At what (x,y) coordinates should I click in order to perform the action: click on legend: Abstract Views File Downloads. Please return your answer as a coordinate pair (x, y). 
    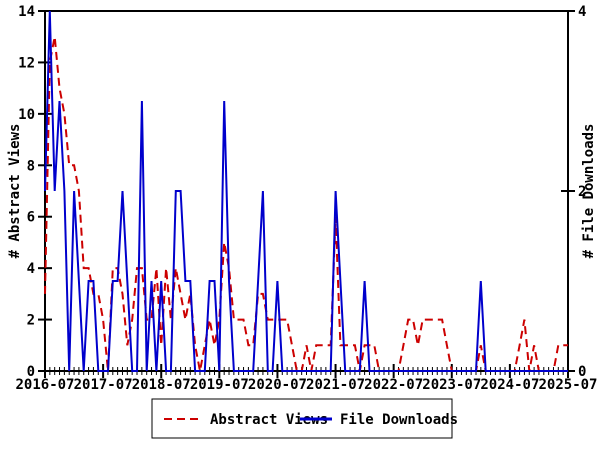
    Looking at the image, I should click on (304, 418).